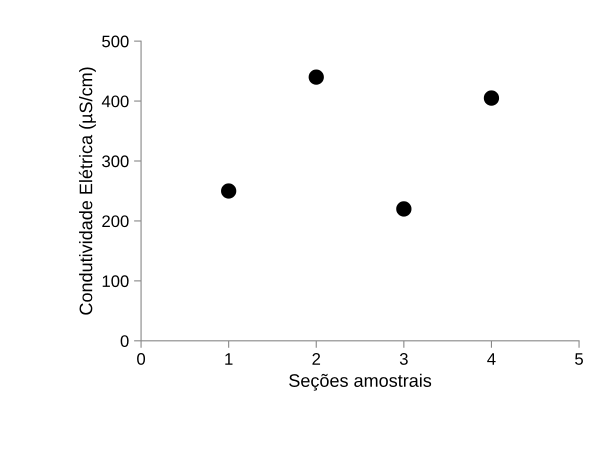  Describe the element at coordinates (491, 359) in the screenshot. I see `x-tick-label: 4` at that location.